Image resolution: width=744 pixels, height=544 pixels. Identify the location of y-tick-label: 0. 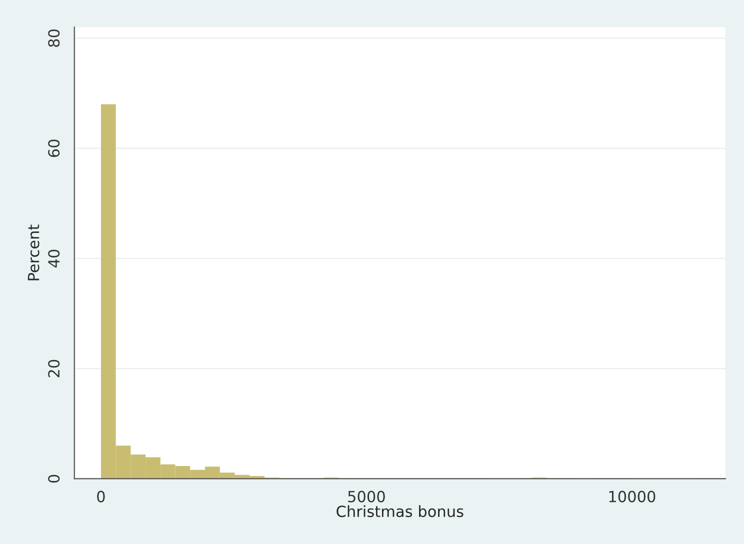
(54, 478).